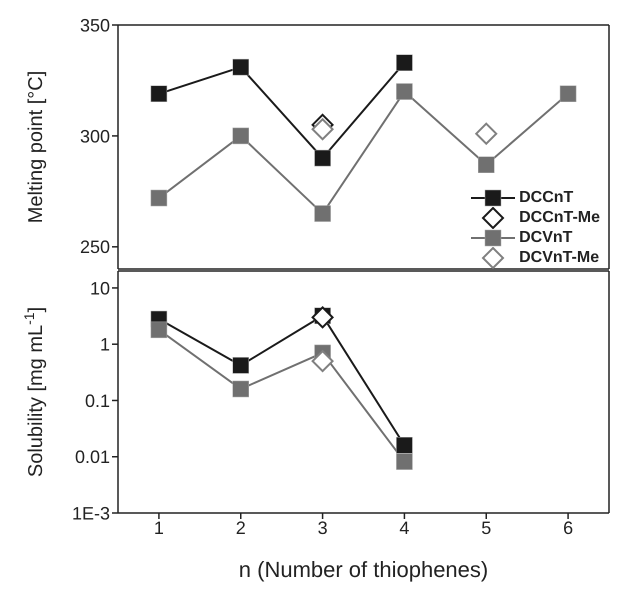 The image size is (622, 592). Describe the element at coordinates (105, 344) in the screenshot. I see `y-tick-label: 1` at that location.